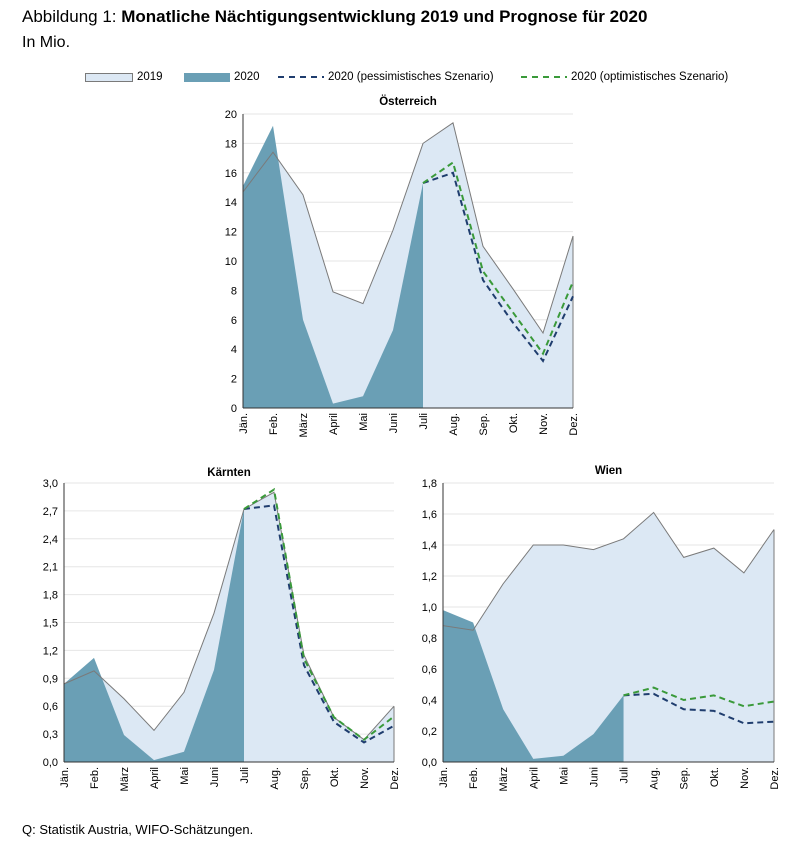 The image size is (791, 847). Describe the element at coordinates (50, 679) in the screenshot. I see `y-tick-label: 0,9` at that location.